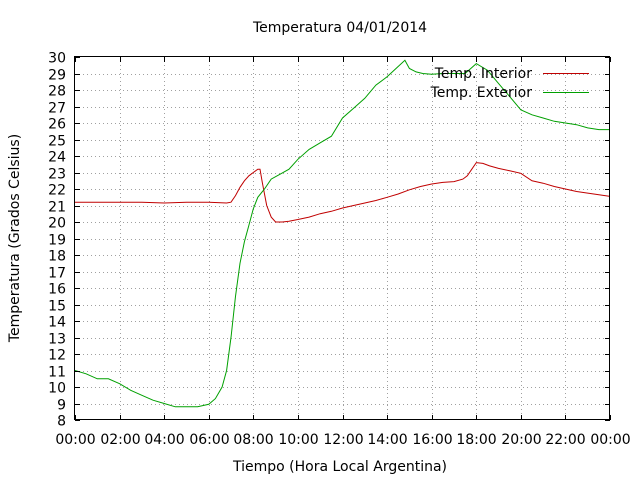 The height and width of the screenshot is (480, 640). I want to click on x-tick-label: 20:00, so click(521, 440).